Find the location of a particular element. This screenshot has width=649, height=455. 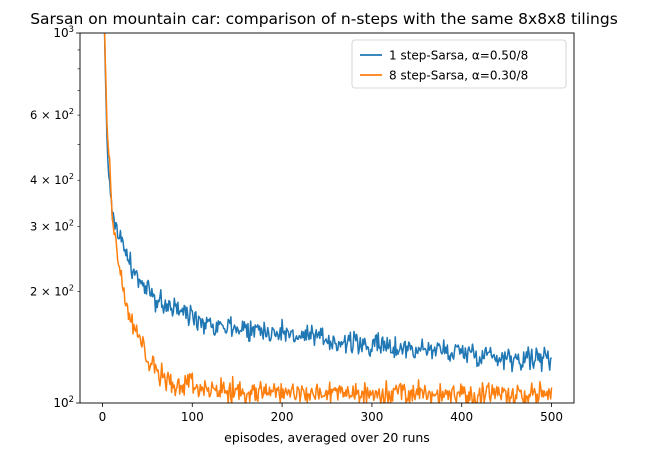

x-axis-label: episodes, averaged over 20 runs is located at coordinates (327, 437).